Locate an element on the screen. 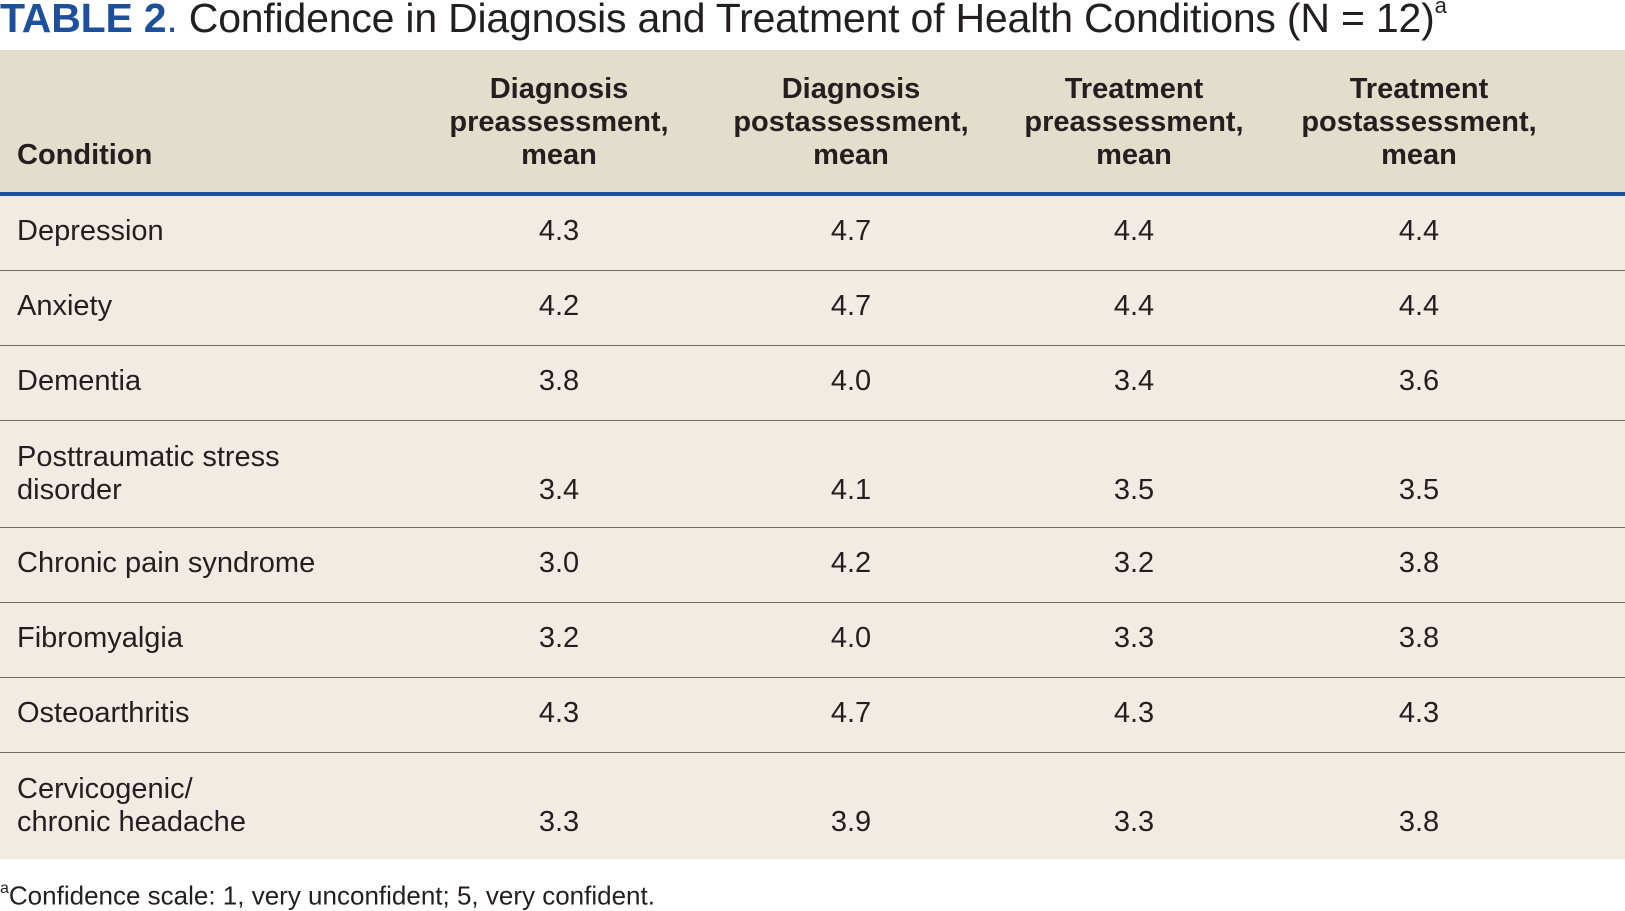 The height and width of the screenshot is (911, 1625). condition-line: Cervicogenic/ is located at coordinates (105, 789).